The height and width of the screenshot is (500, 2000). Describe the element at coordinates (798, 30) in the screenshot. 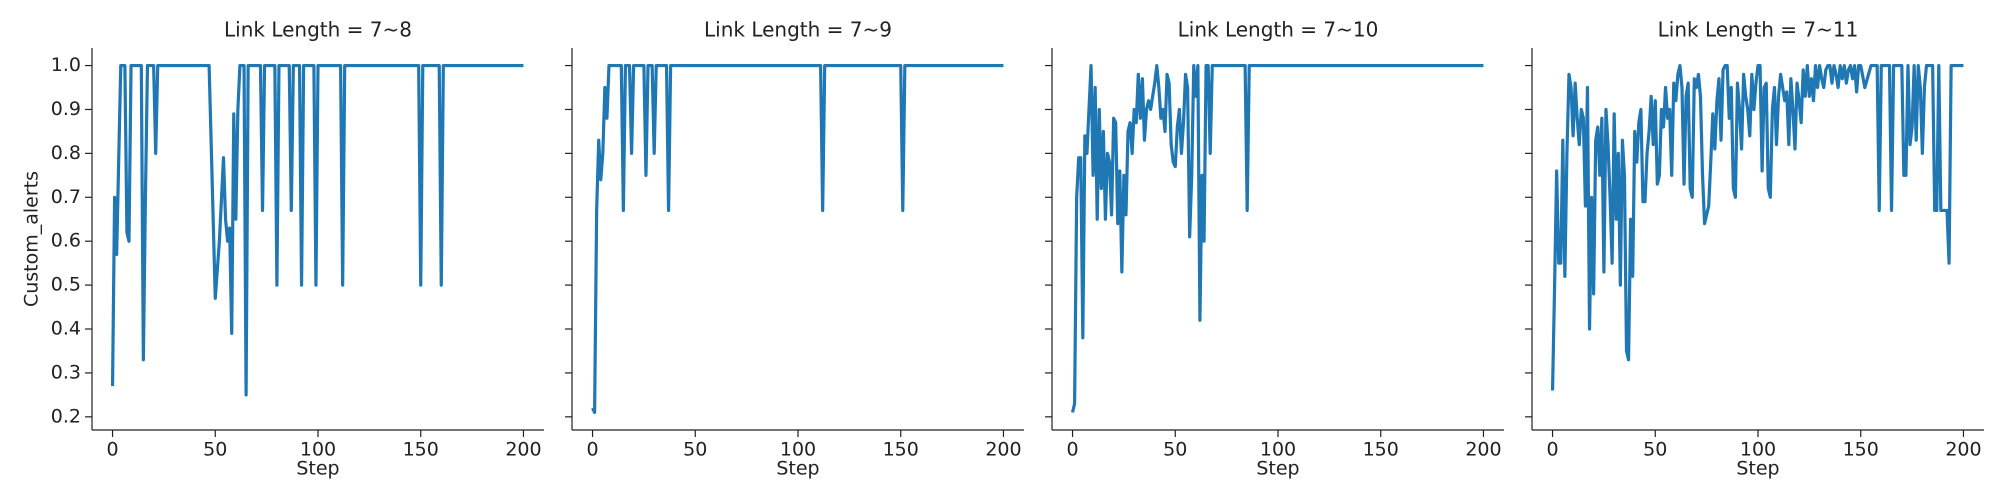

I see `panel-title: Link Length = 7~9` at that location.